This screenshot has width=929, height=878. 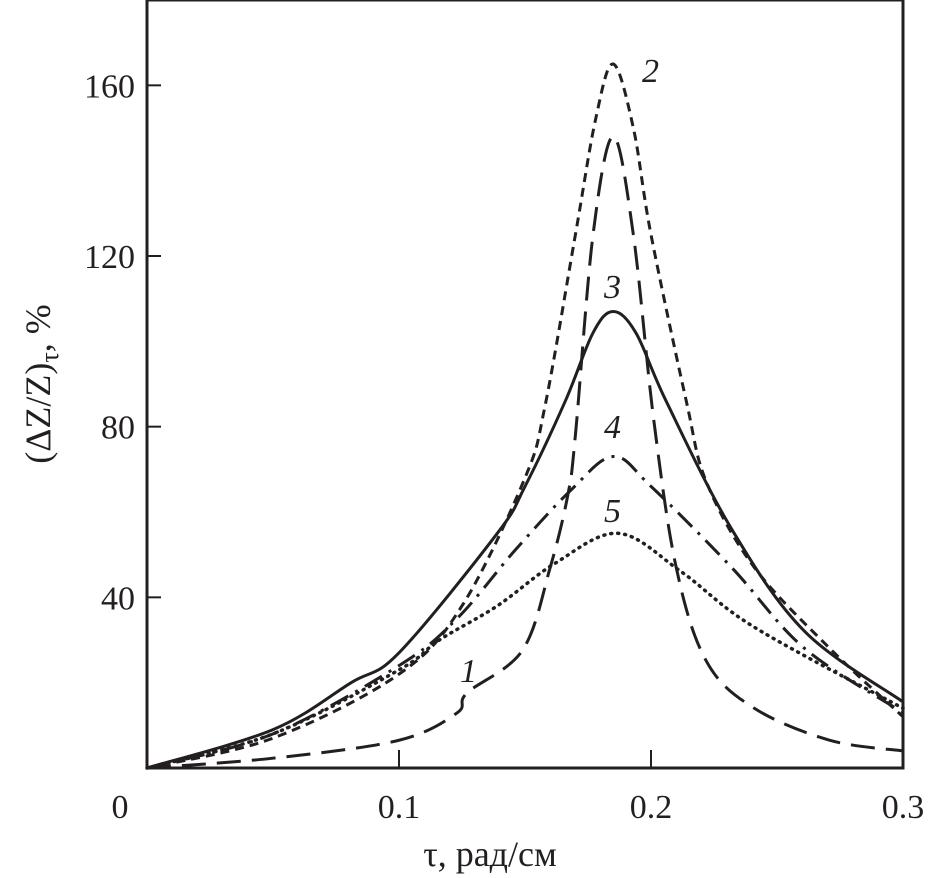 What do you see at coordinates (109, 257) in the screenshot?
I see `y-tick-label: 120` at bounding box center [109, 257].